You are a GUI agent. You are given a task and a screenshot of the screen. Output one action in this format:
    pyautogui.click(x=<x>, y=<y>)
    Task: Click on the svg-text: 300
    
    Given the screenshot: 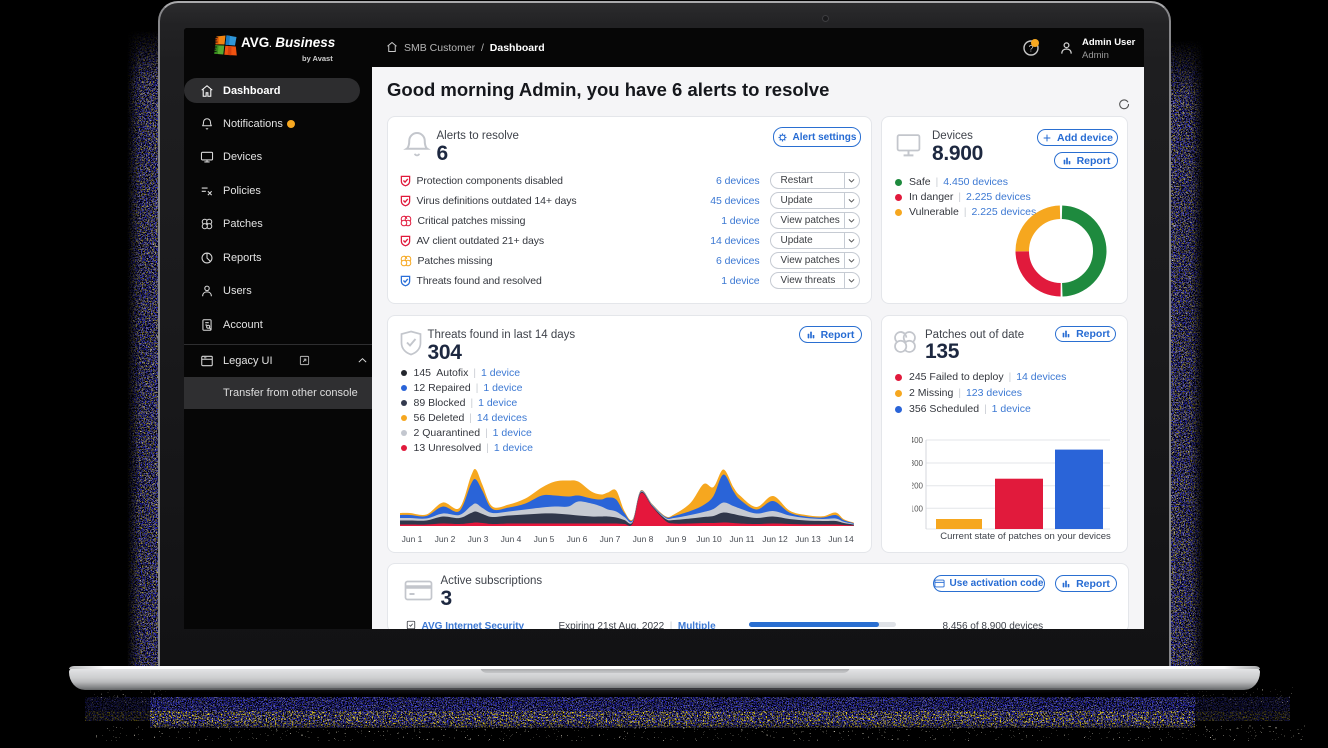 What is the action you would take?
    pyautogui.click(x=918, y=463)
    